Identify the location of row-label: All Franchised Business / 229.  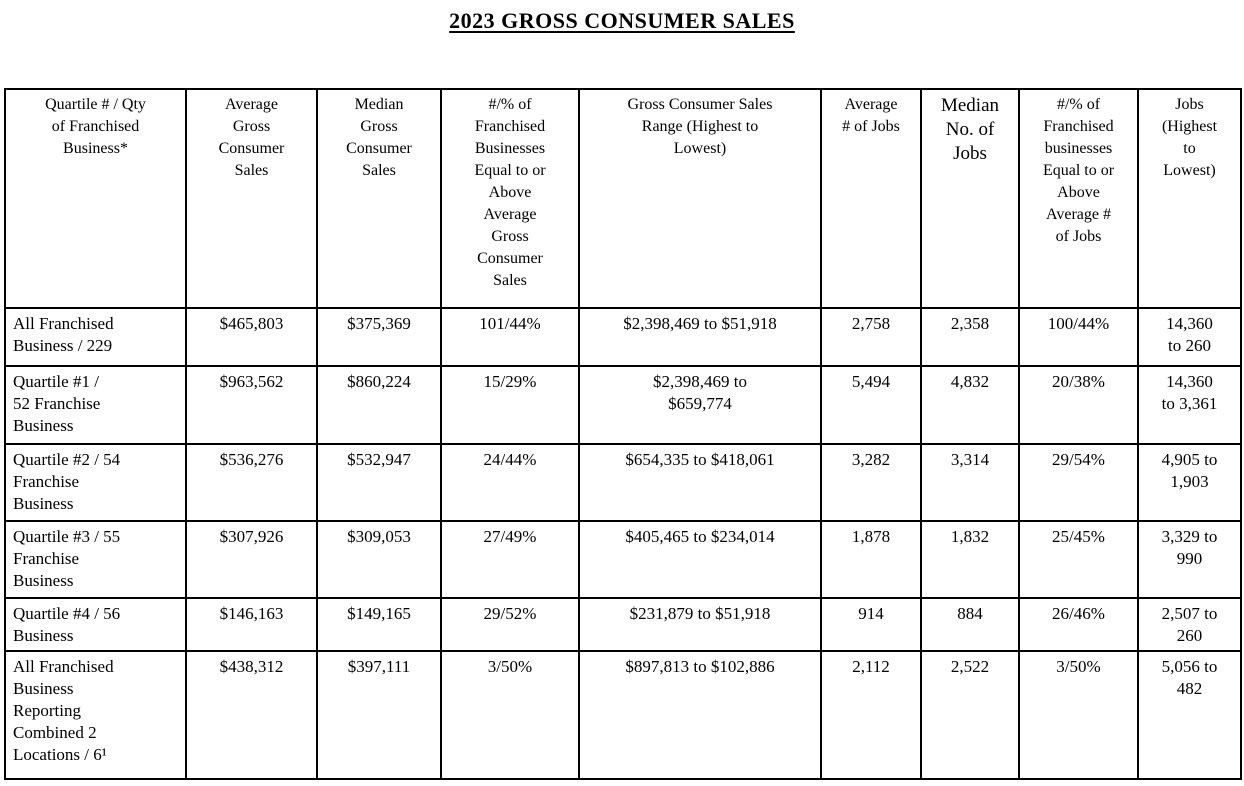
(95, 337).